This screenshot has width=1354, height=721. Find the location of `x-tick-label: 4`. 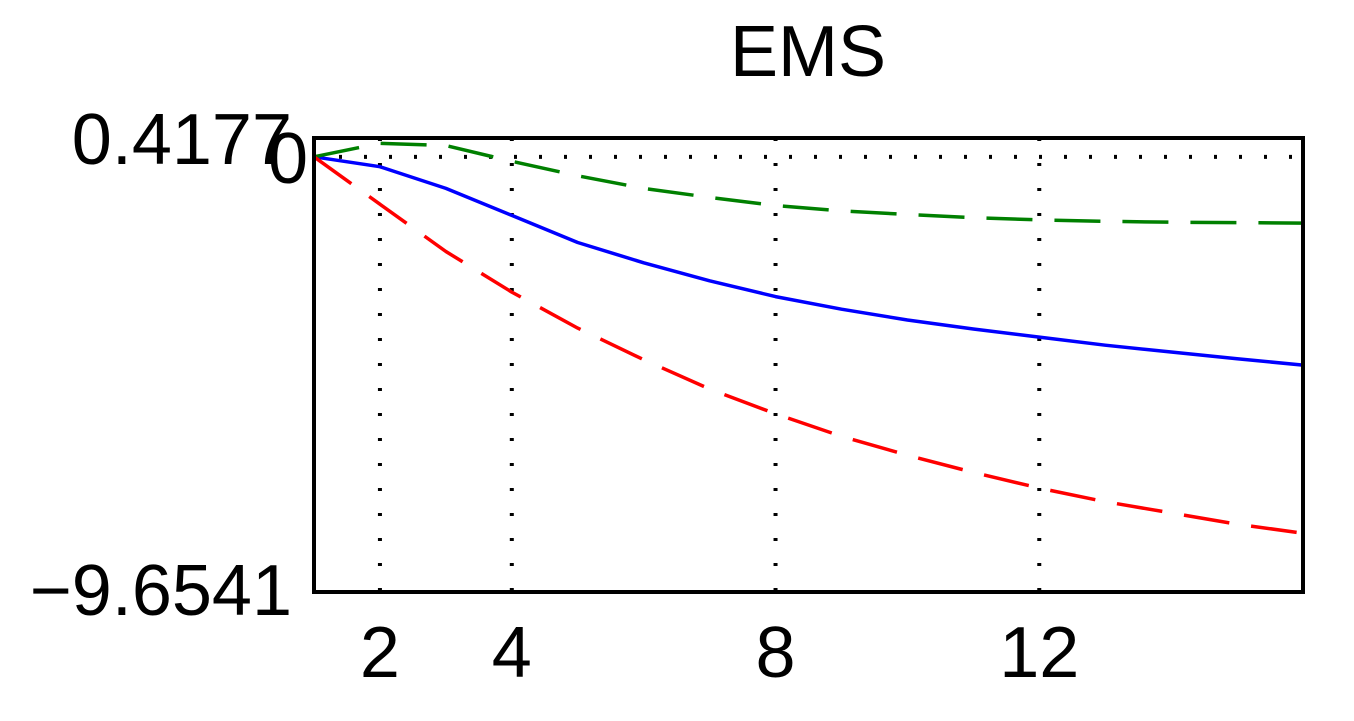

x-tick-label: 4 is located at coordinates (512, 653).